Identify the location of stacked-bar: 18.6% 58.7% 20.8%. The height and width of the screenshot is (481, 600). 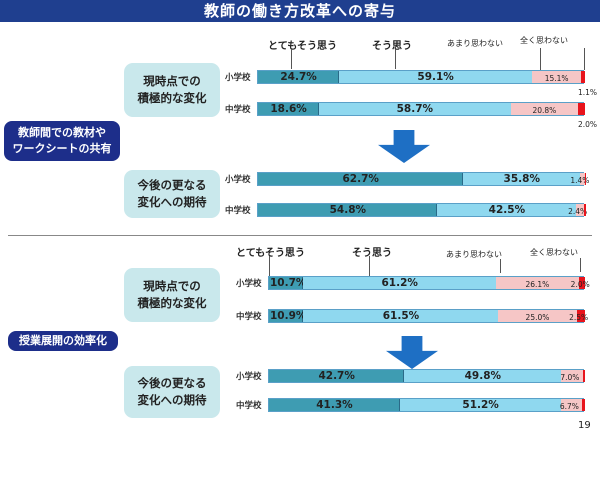
(421, 109).